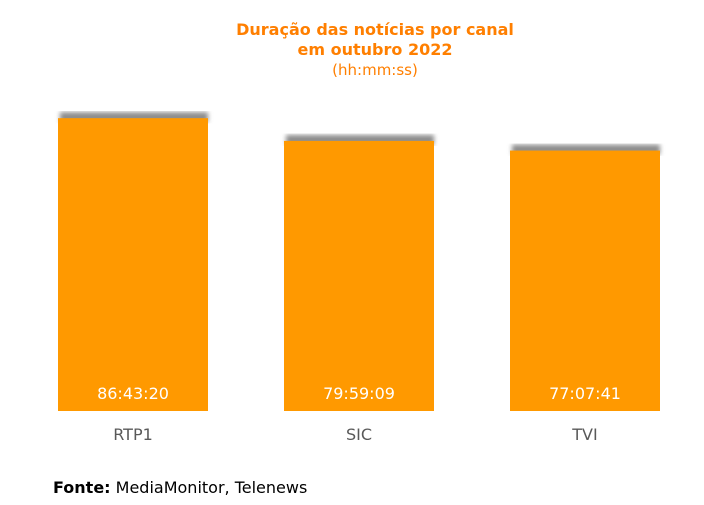 The height and width of the screenshot is (505, 704). What do you see at coordinates (586, 149) in the screenshot?
I see `bar-shadow-tvi` at bounding box center [586, 149].